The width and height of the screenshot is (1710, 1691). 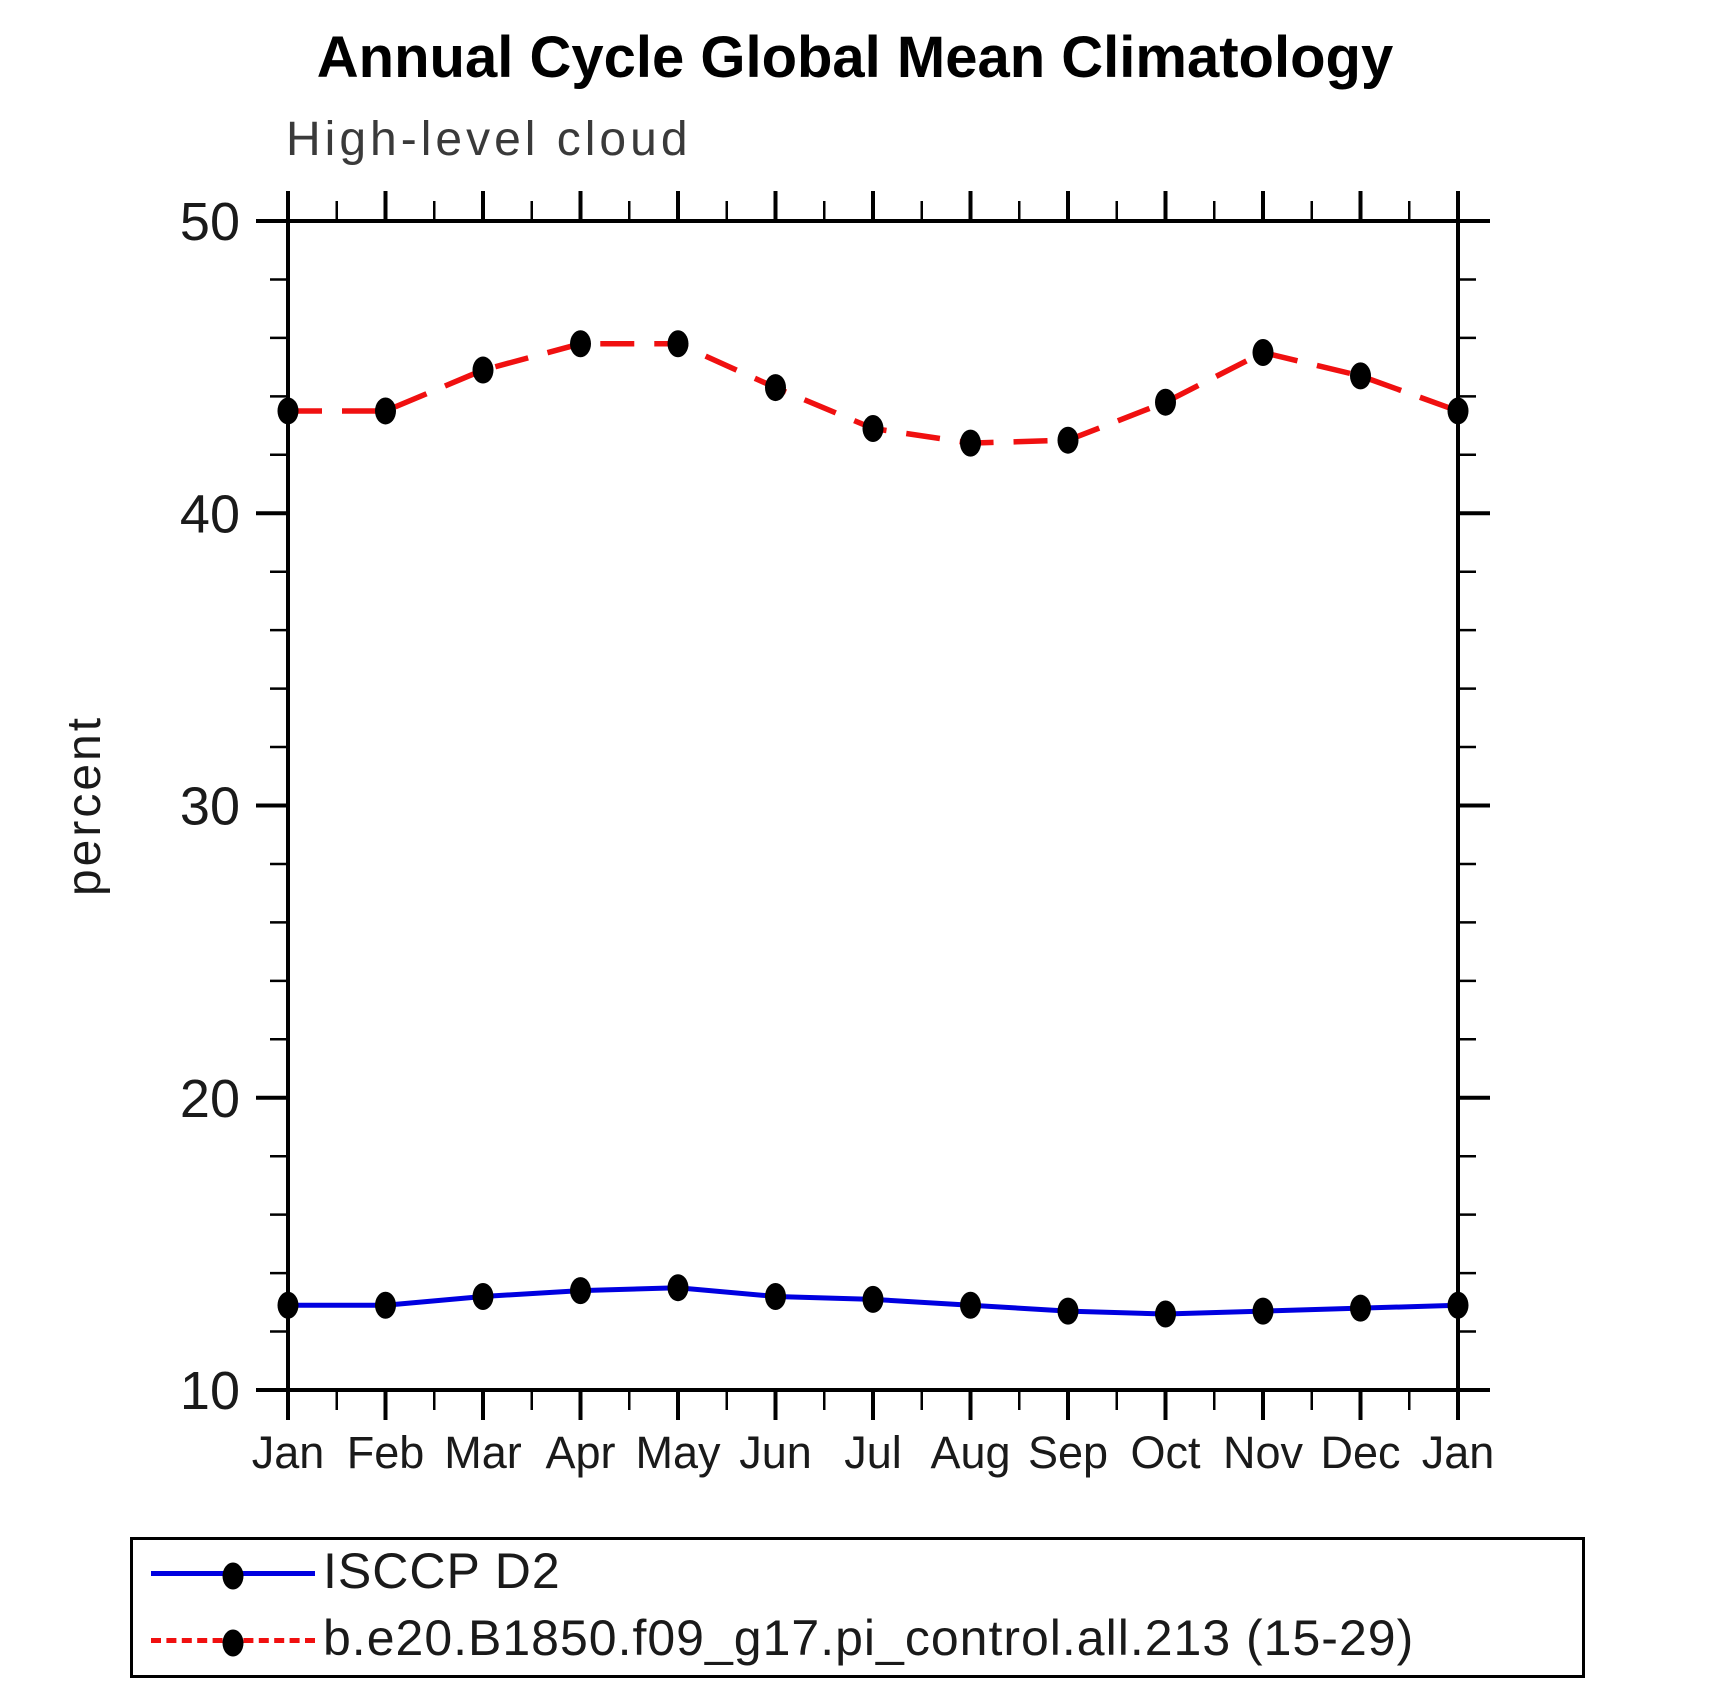 What do you see at coordinates (386, 1452) in the screenshot?
I see `x-tick-label: Feb` at bounding box center [386, 1452].